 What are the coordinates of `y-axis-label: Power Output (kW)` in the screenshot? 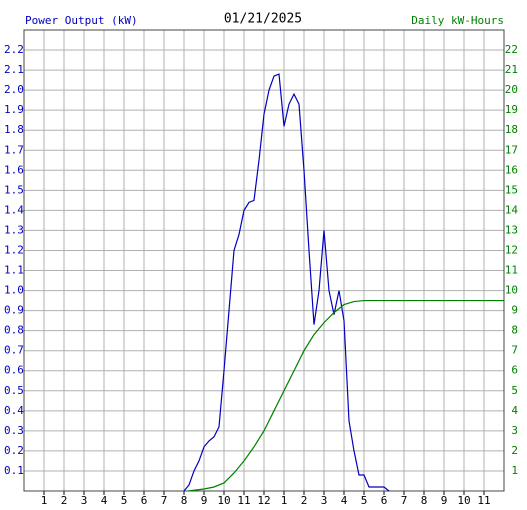 It's located at (81, 20).